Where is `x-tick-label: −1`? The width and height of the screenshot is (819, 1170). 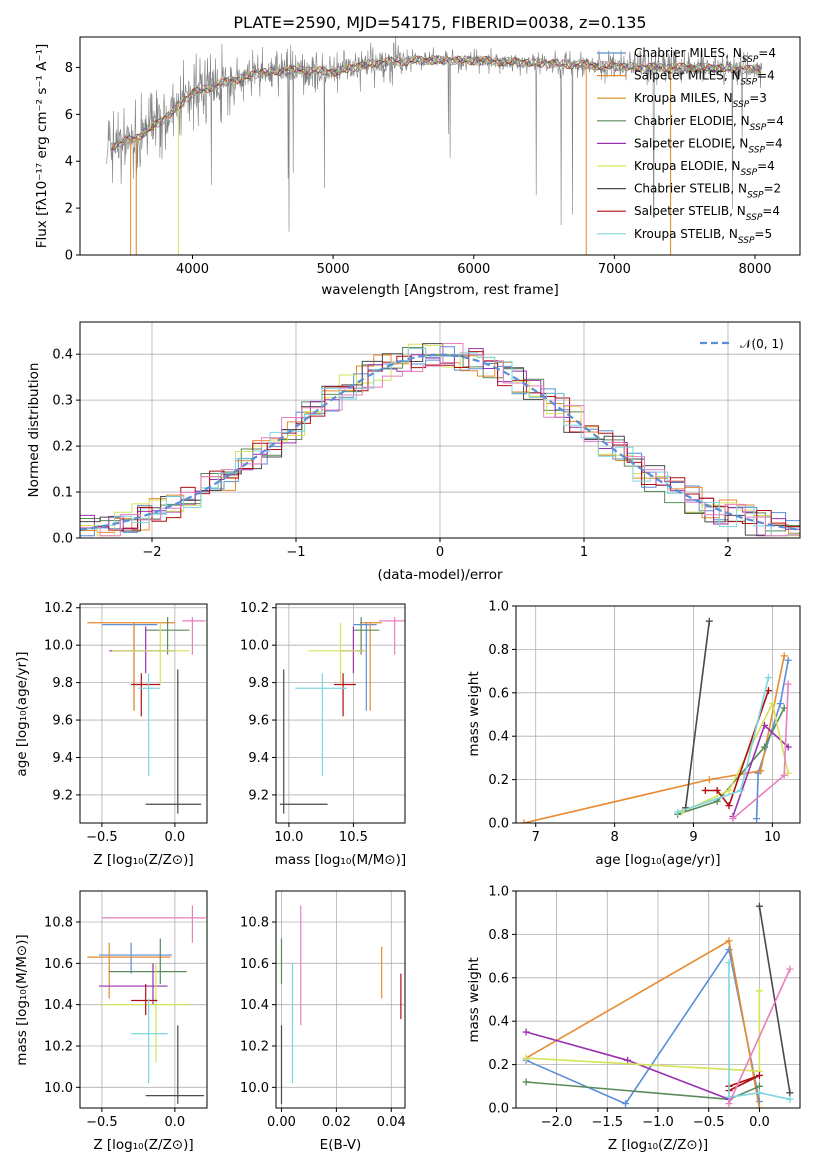
x-tick-label: −1 is located at coordinates (295, 552).